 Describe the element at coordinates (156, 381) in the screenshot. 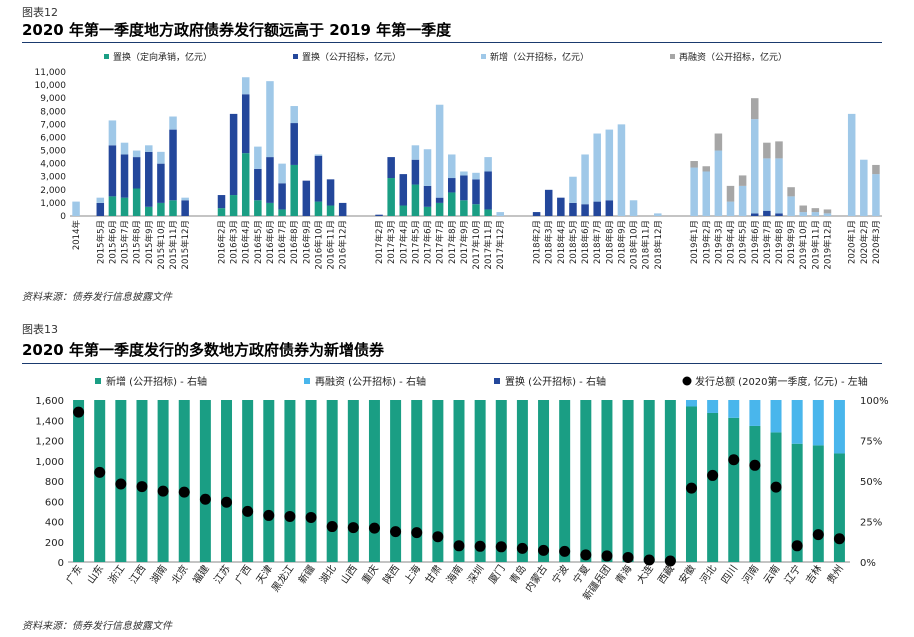

I see `legend-label: 新增 (公开招标) - 右轴` at that location.